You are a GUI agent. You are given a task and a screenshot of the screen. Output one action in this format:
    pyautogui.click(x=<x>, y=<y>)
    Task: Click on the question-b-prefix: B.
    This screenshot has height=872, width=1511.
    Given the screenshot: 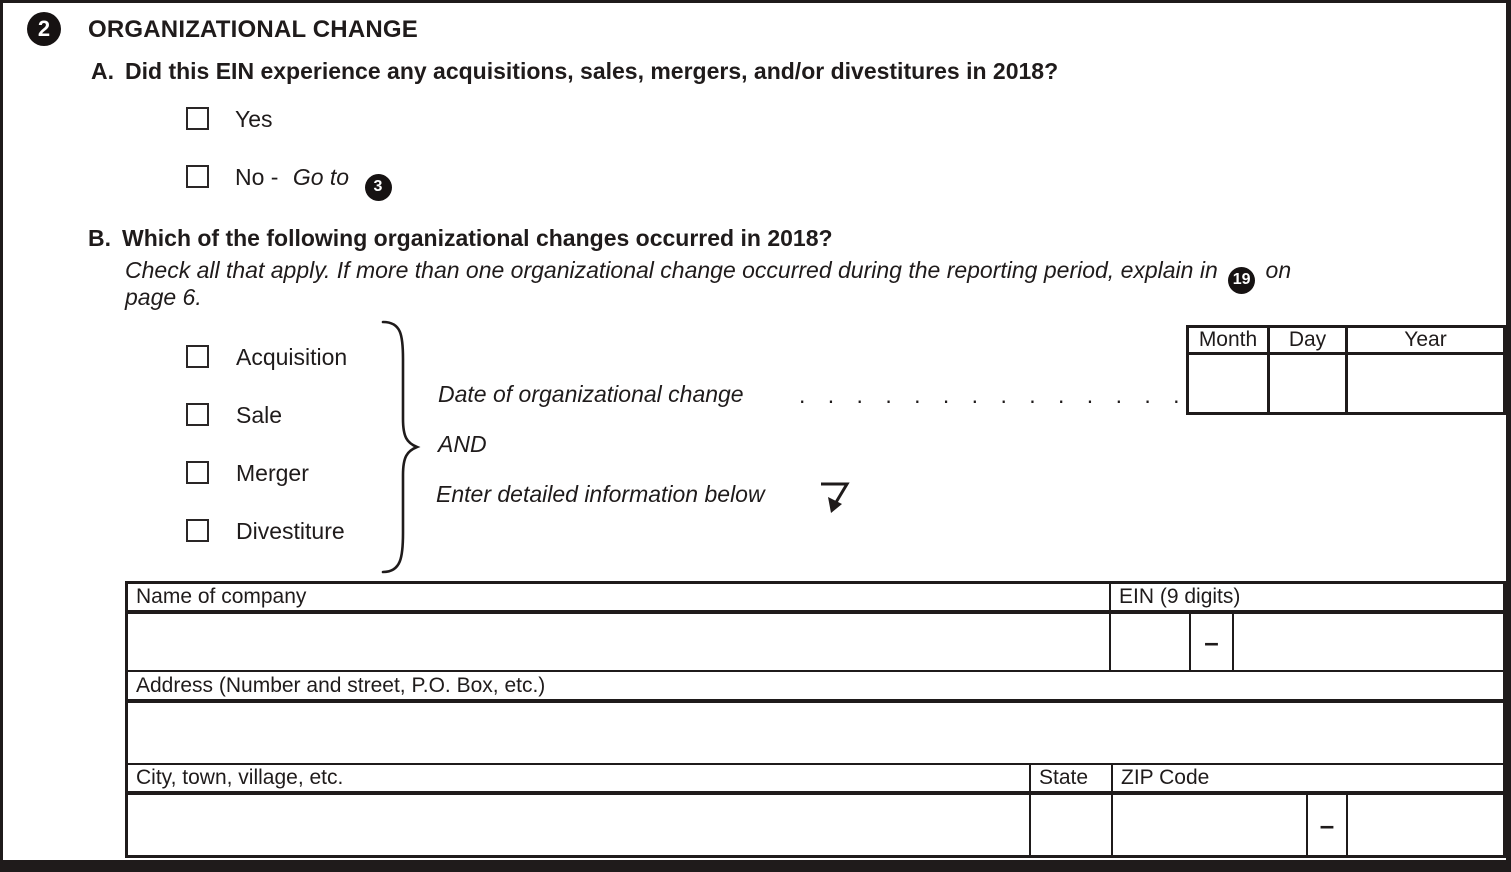 What is the action you would take?
    pyautogui.click(x=99, y=238)
    